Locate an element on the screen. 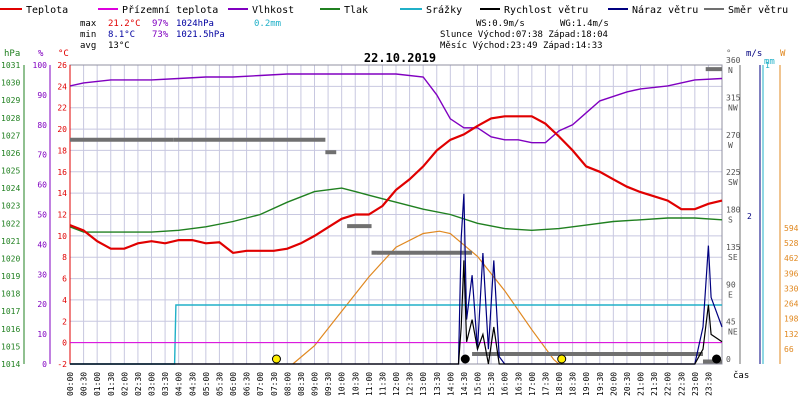 The image size is (800, 405). dir-tick-225: 225 is located at coordinates (733, 172).